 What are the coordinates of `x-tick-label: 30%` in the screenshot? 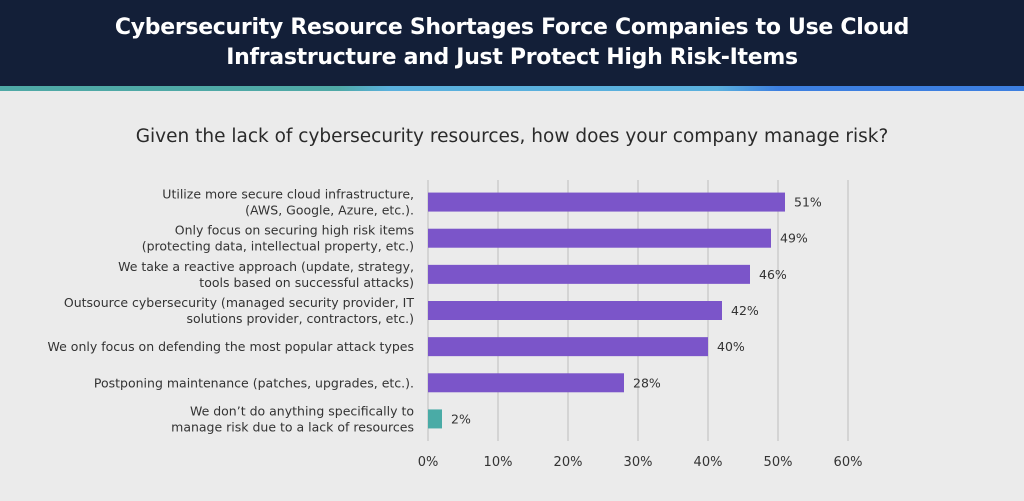 It's located at (638, 462).